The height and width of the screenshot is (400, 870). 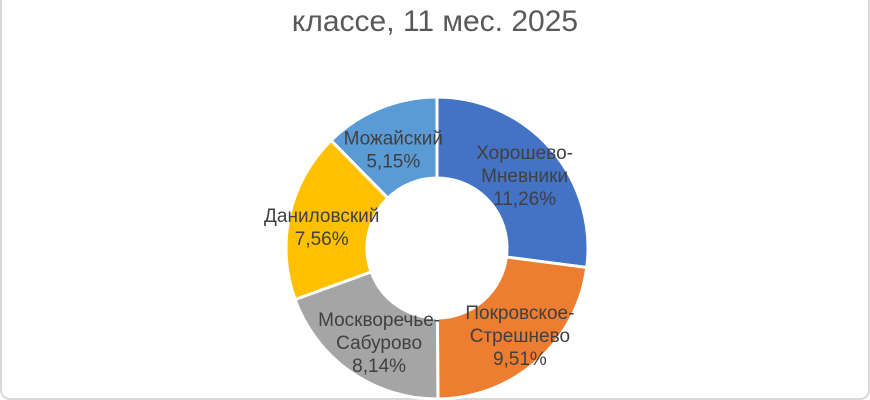 I want to click on pie-slice-label-2: Москворечье-Сабурово 8,14%, so click(x=379, y=343).